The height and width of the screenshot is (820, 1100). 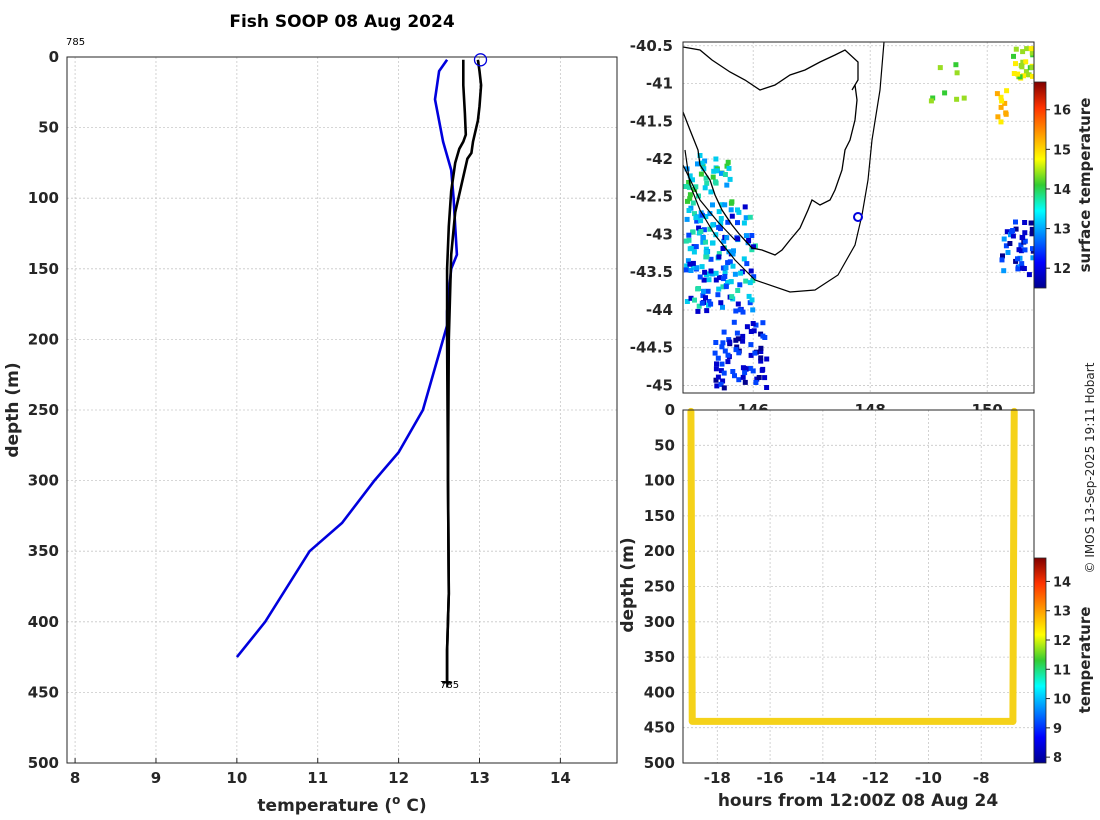 What do you see at coordinates (236, 778) in the screenshot?
I see `profile-x-tick-label: 10` at bounding box center [236, 778].